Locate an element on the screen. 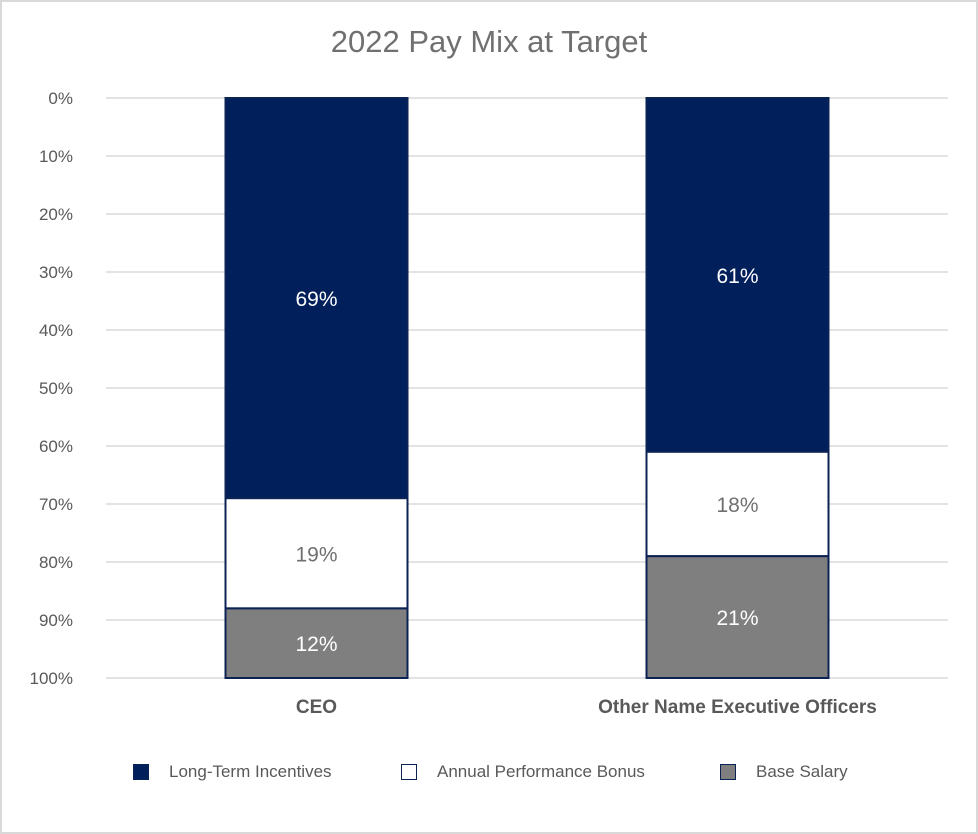 This screenshot has width=978, height=834. y-tick-label: 50% is located at coordinates (56, 388).